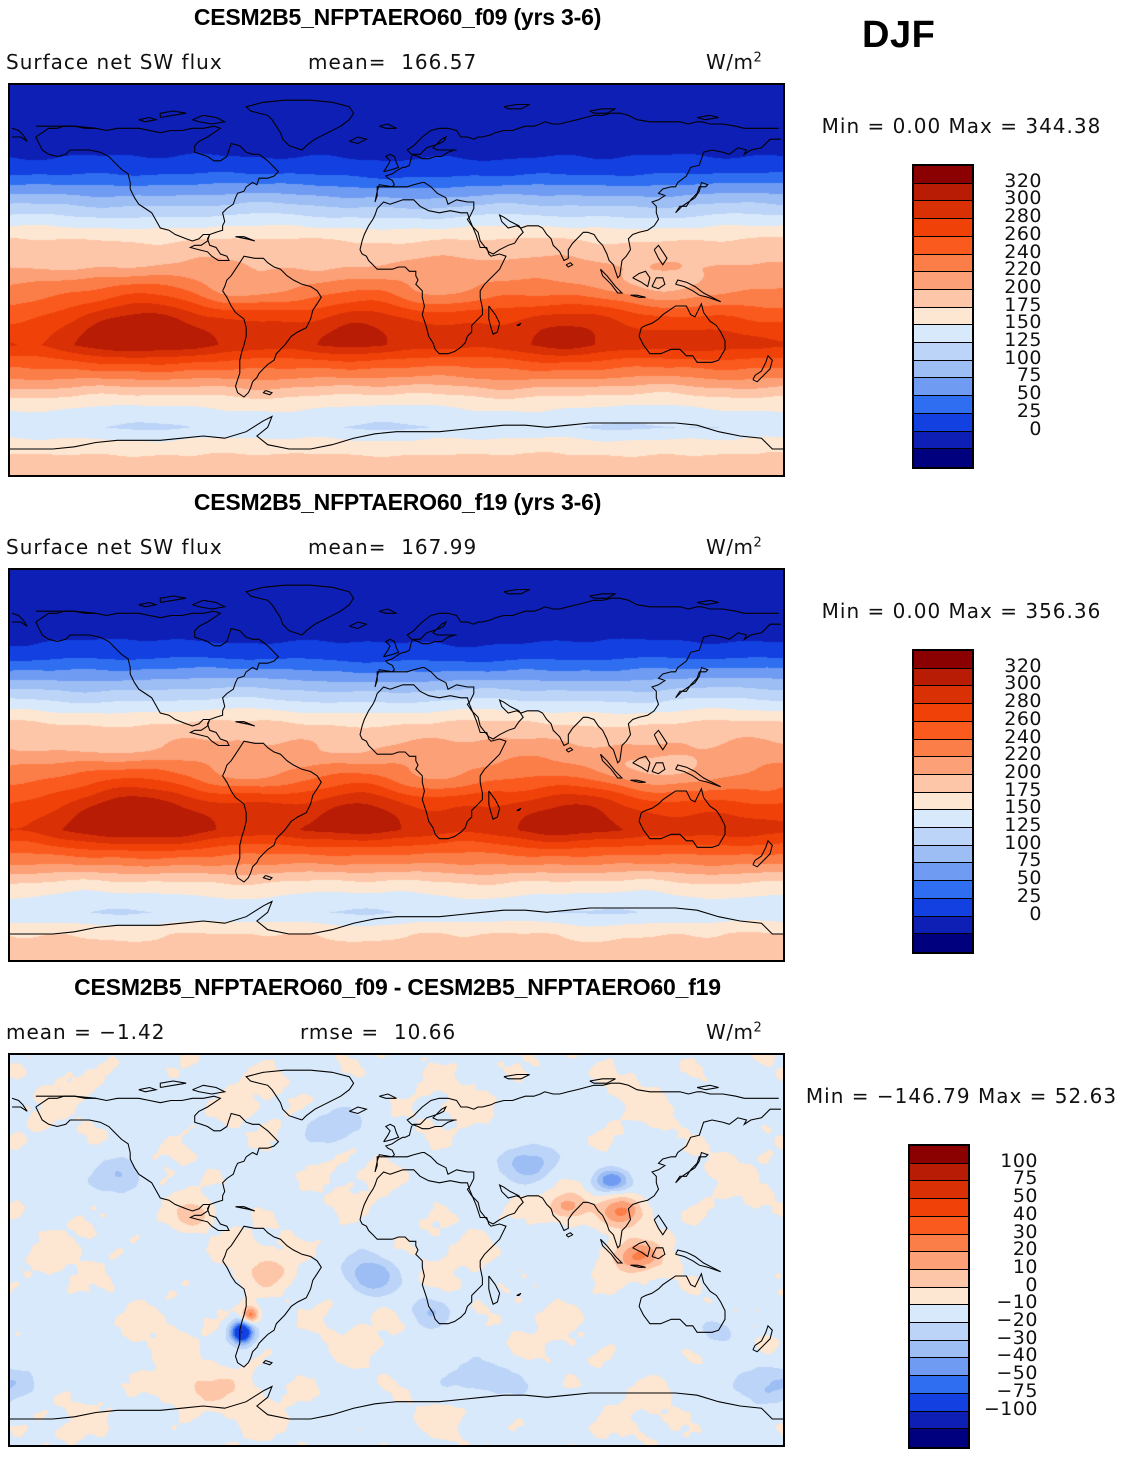 The height and width of the screenshot is (1461, 1128). What do you see at coordinates (1017, 1390) in the screenshot?
I see `colorbar-tick-label: −75` at bounding box center [1017, 1390].